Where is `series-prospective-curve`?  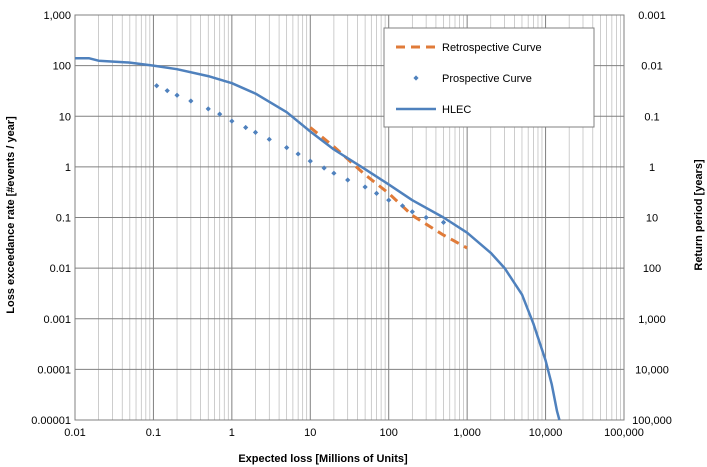
series-prospective-curve is located at coordinates (300, 154).